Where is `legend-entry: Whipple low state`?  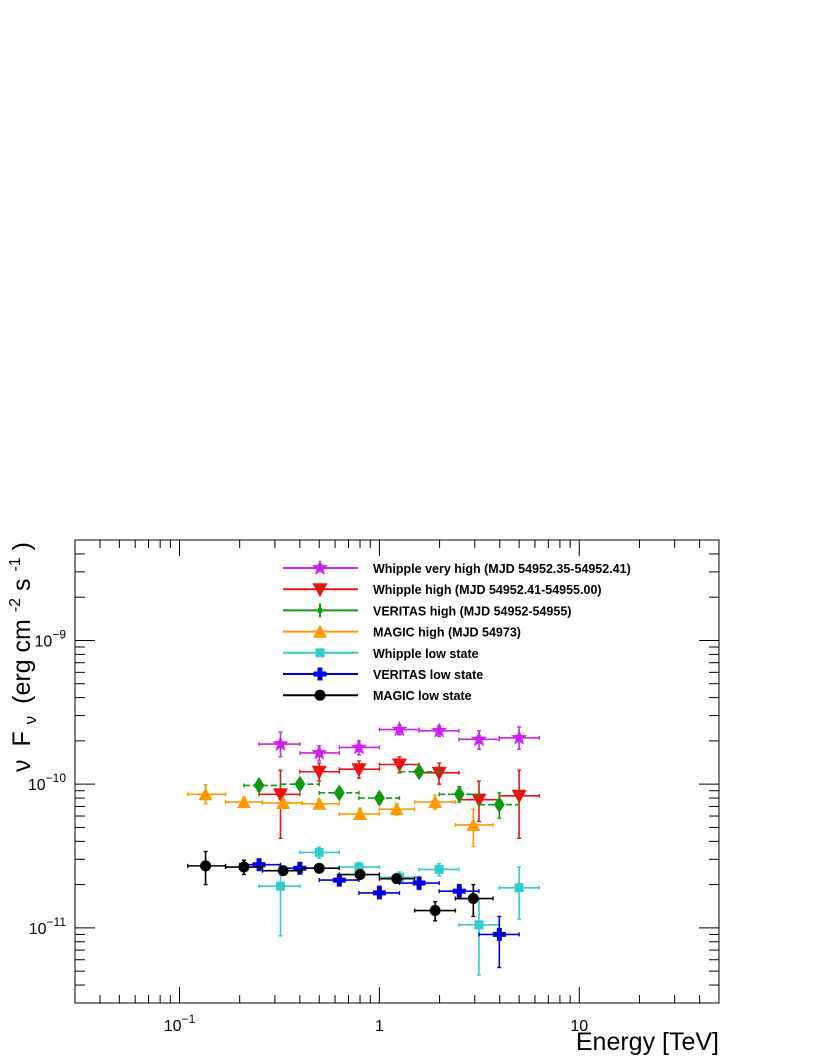
legend-entry: Whipple low state is located at coordinates (381, 654).